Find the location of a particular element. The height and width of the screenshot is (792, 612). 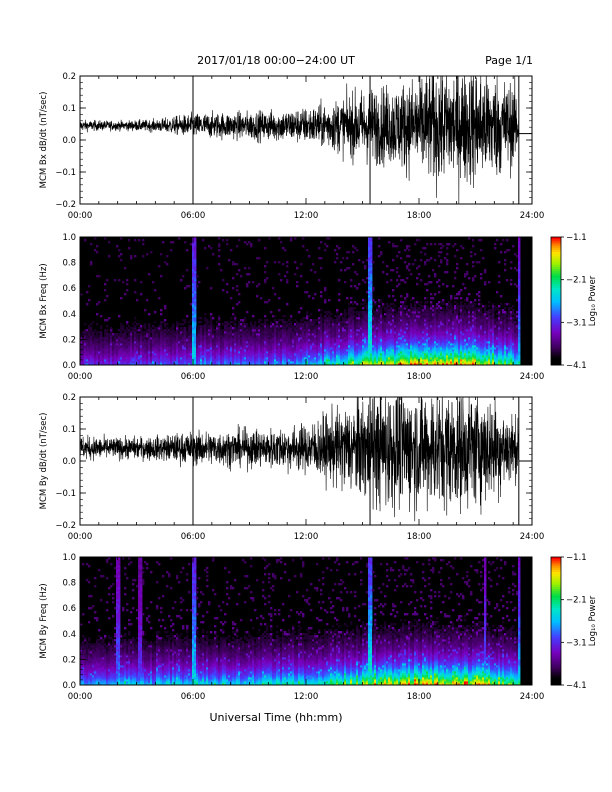

page-number: Page 1/1 is located at coordinates (509, 60).